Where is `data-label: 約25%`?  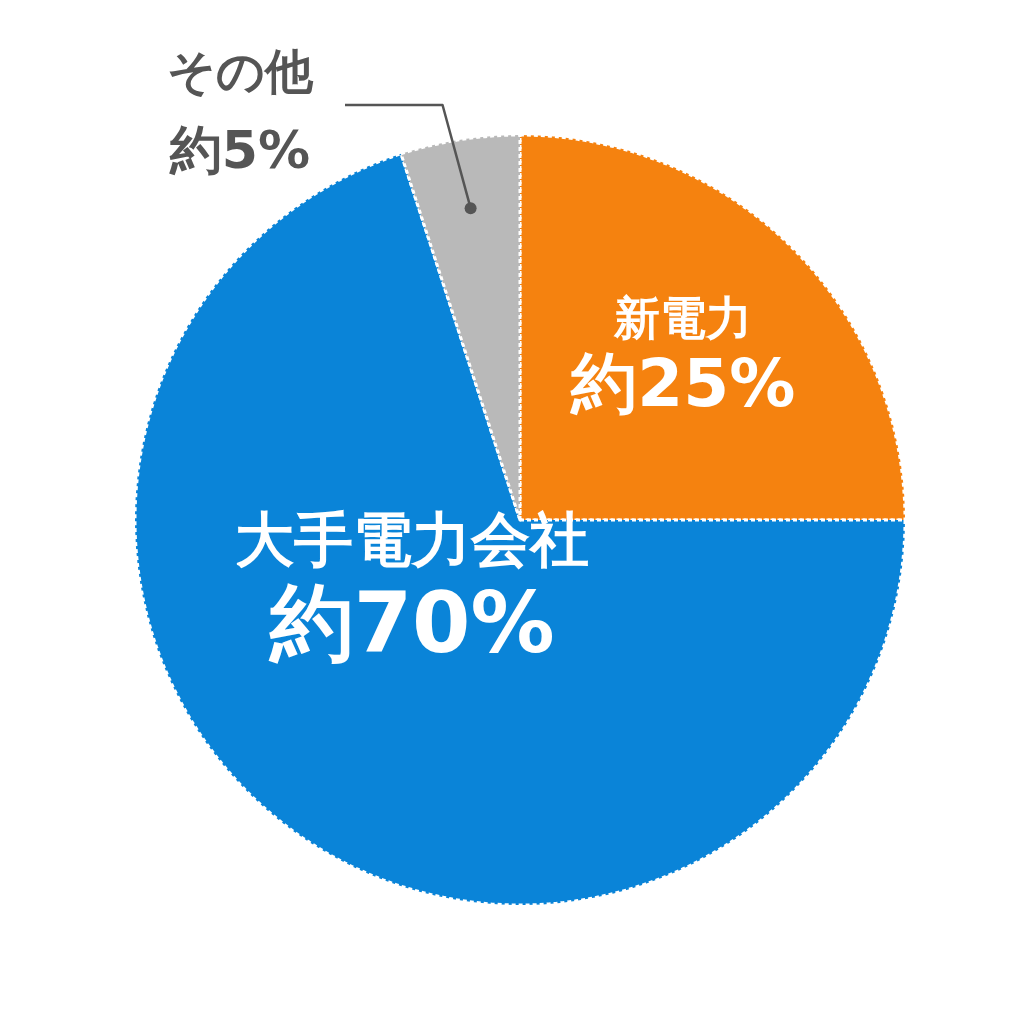
data-label: 約25% is located at coordinates (682, 384).